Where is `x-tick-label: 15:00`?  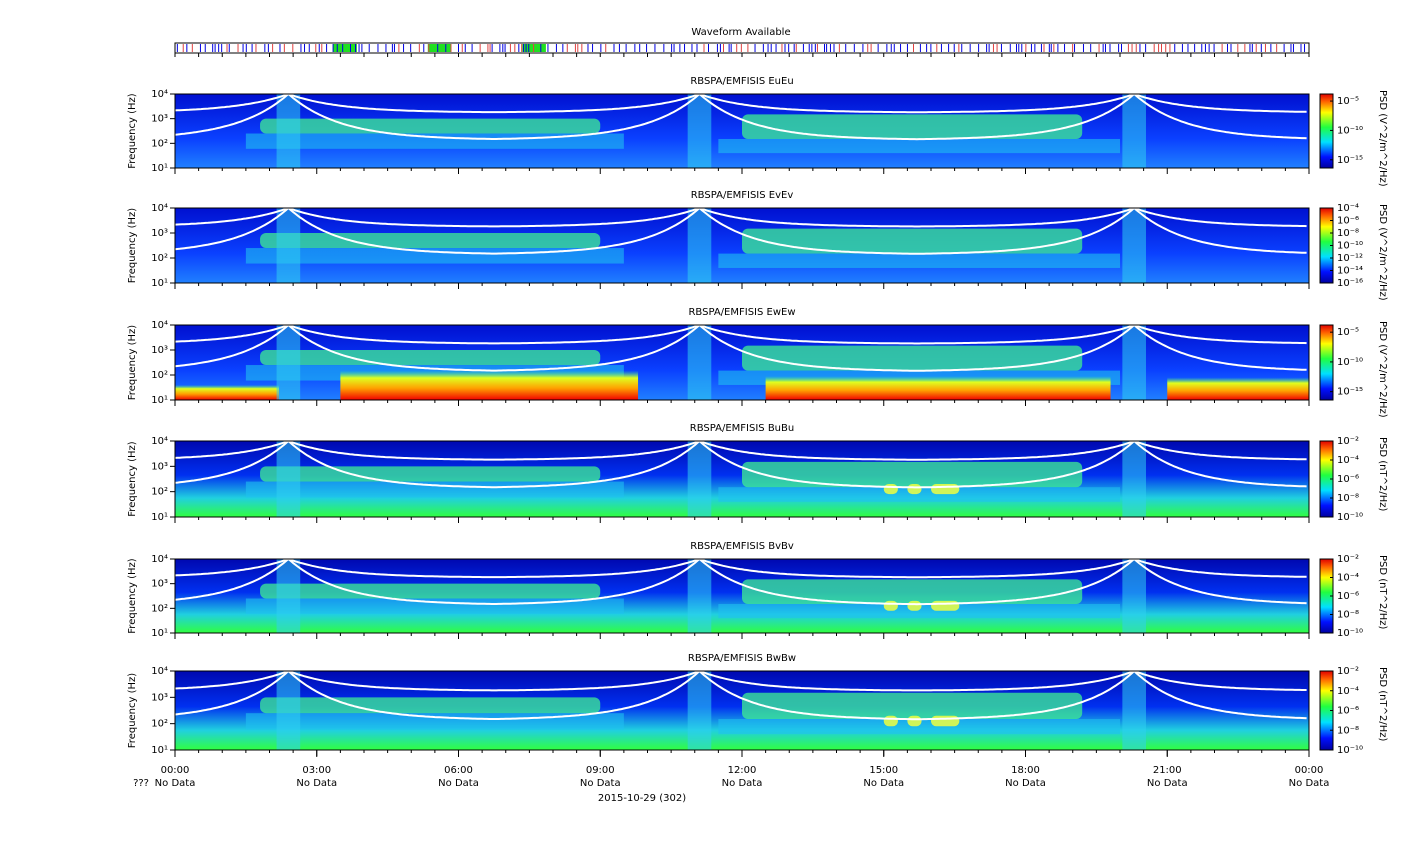 x-tick-label: 15:00 is located at coordinates (883, 770).